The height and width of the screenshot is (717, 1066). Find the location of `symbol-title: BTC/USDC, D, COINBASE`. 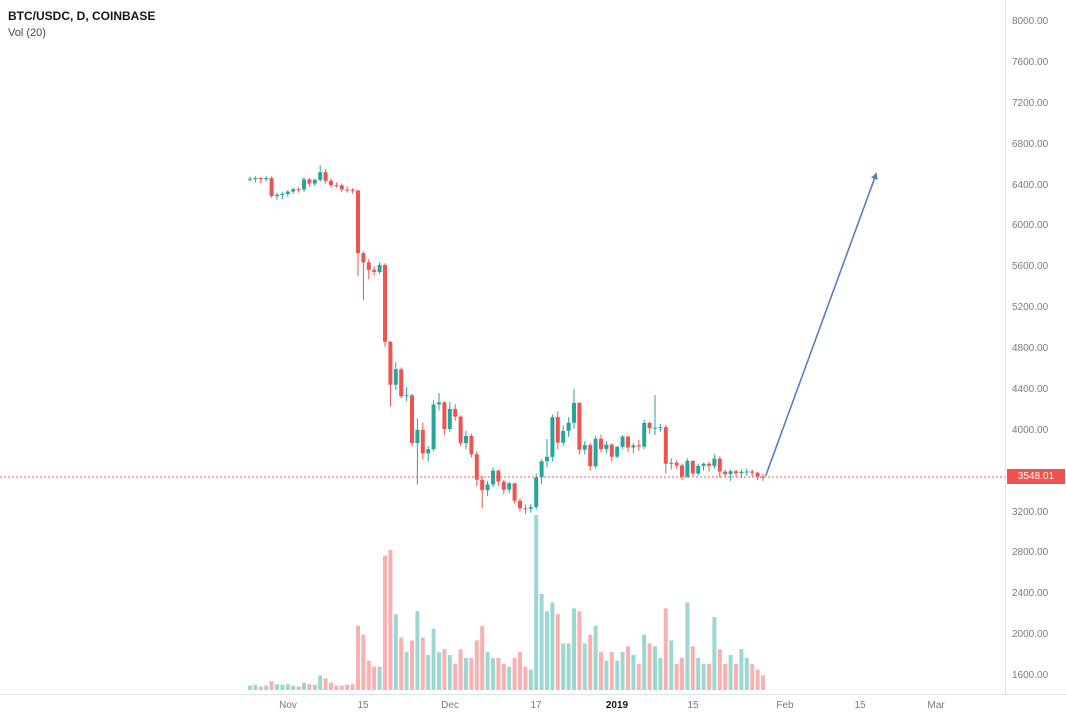

symbol-title: BTC/USDC, D, COINBASE is located at coordinates (82, 16).